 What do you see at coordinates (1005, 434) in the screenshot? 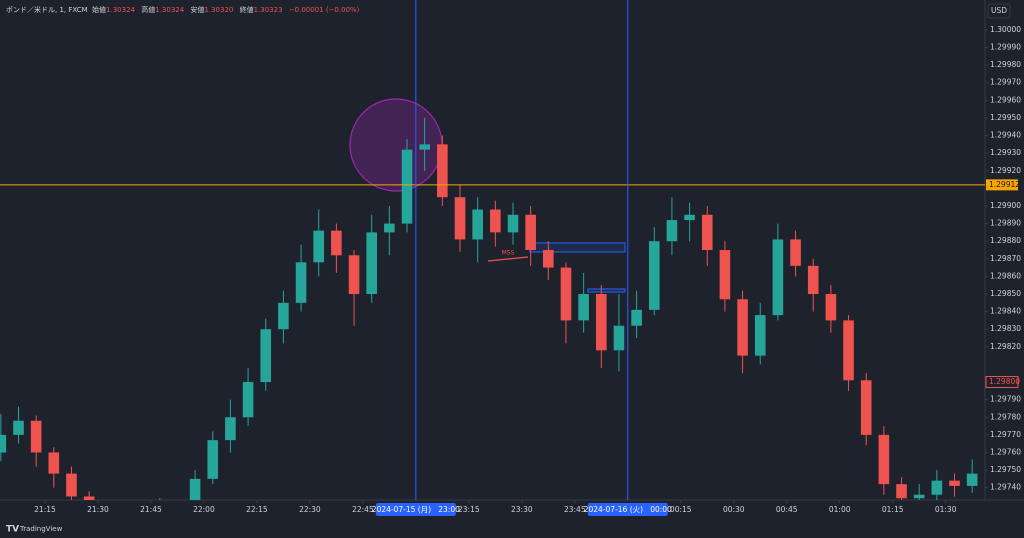
I see `y-tick-label: 1.29770` at bounding box center [1005, 434].